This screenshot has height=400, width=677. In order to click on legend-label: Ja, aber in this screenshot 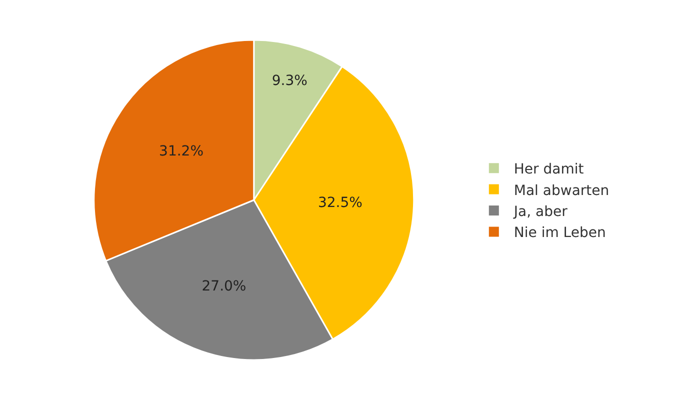, I will do `click(540, 212)`.